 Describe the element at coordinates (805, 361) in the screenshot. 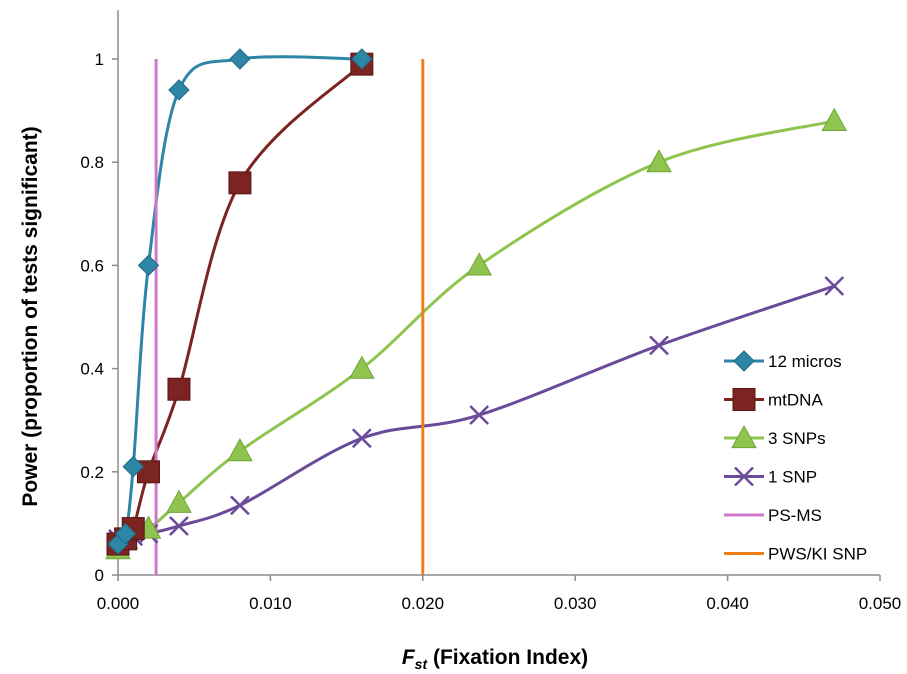

I see `legend-label: 12 micros` at that location.